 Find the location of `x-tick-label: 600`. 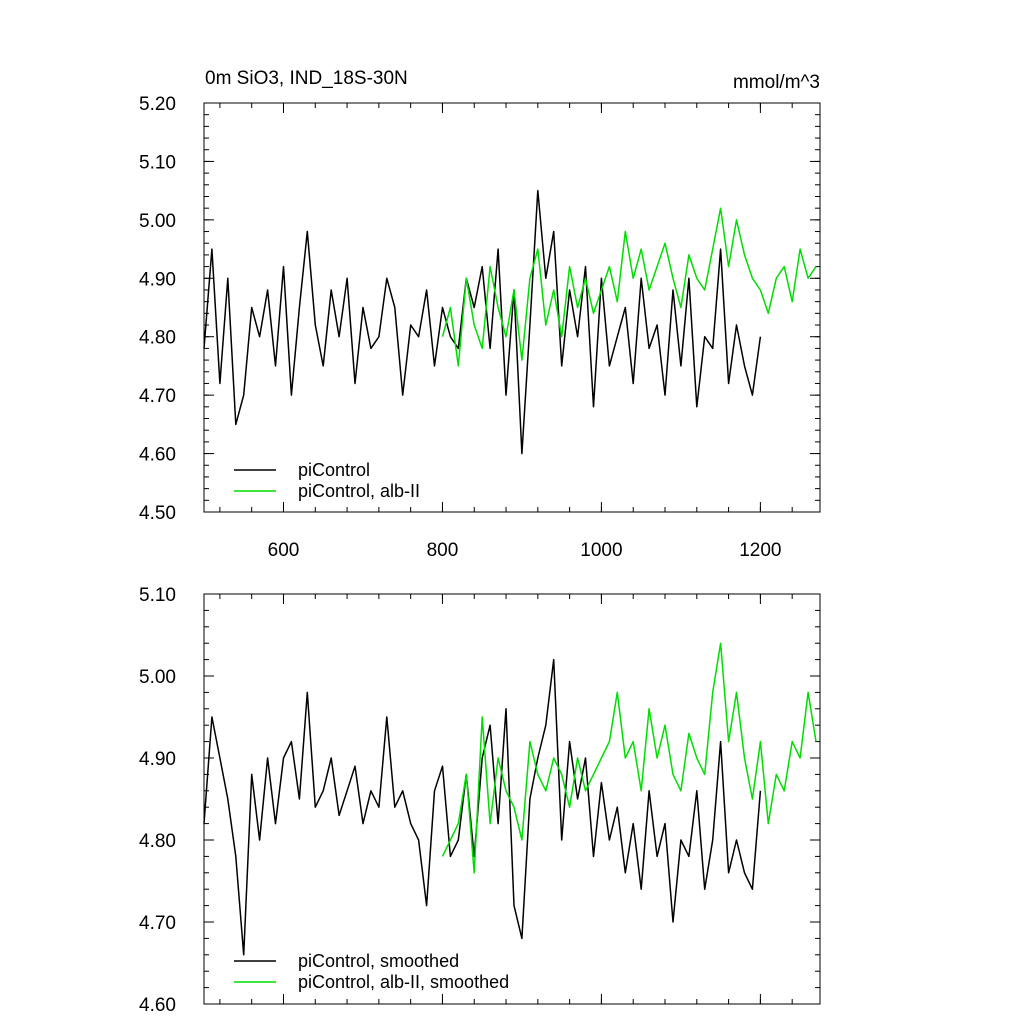

x-tick-label: 600 is located at coordinates (284, 550).